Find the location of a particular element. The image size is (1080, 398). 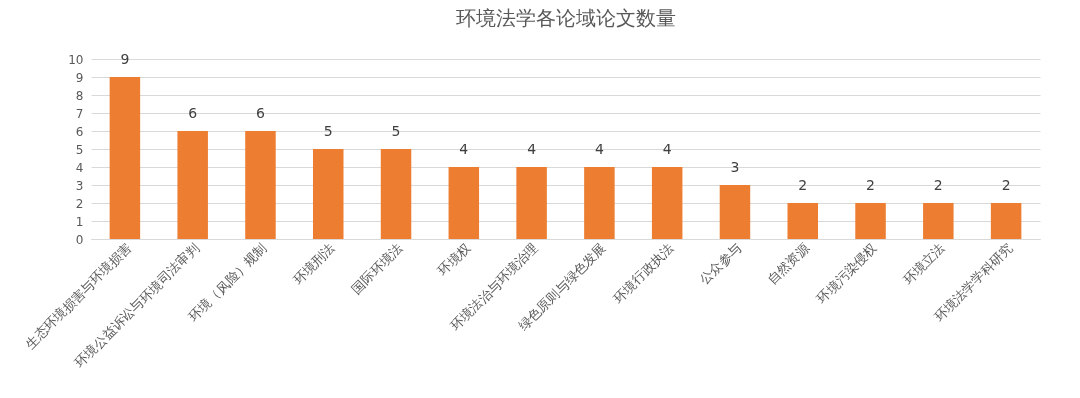

x-tick-label: 环境行政执法 is located at coordinates (643, 273).